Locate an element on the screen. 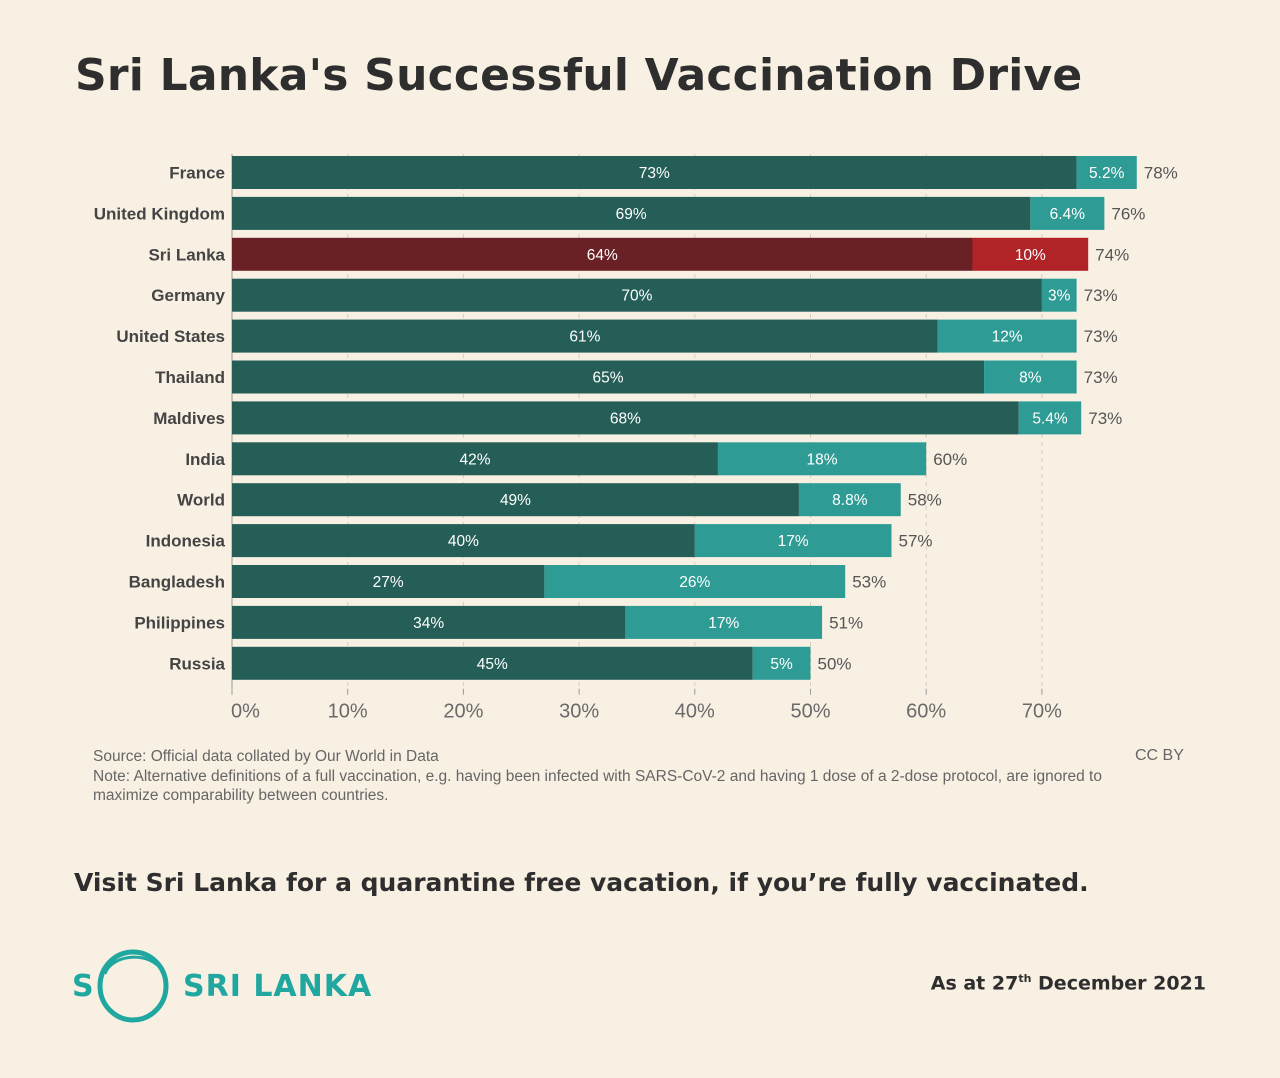 The height and width of the screenshot is (1078, 1280). bar-value-label: 27% is located at coordinates (388, 582).